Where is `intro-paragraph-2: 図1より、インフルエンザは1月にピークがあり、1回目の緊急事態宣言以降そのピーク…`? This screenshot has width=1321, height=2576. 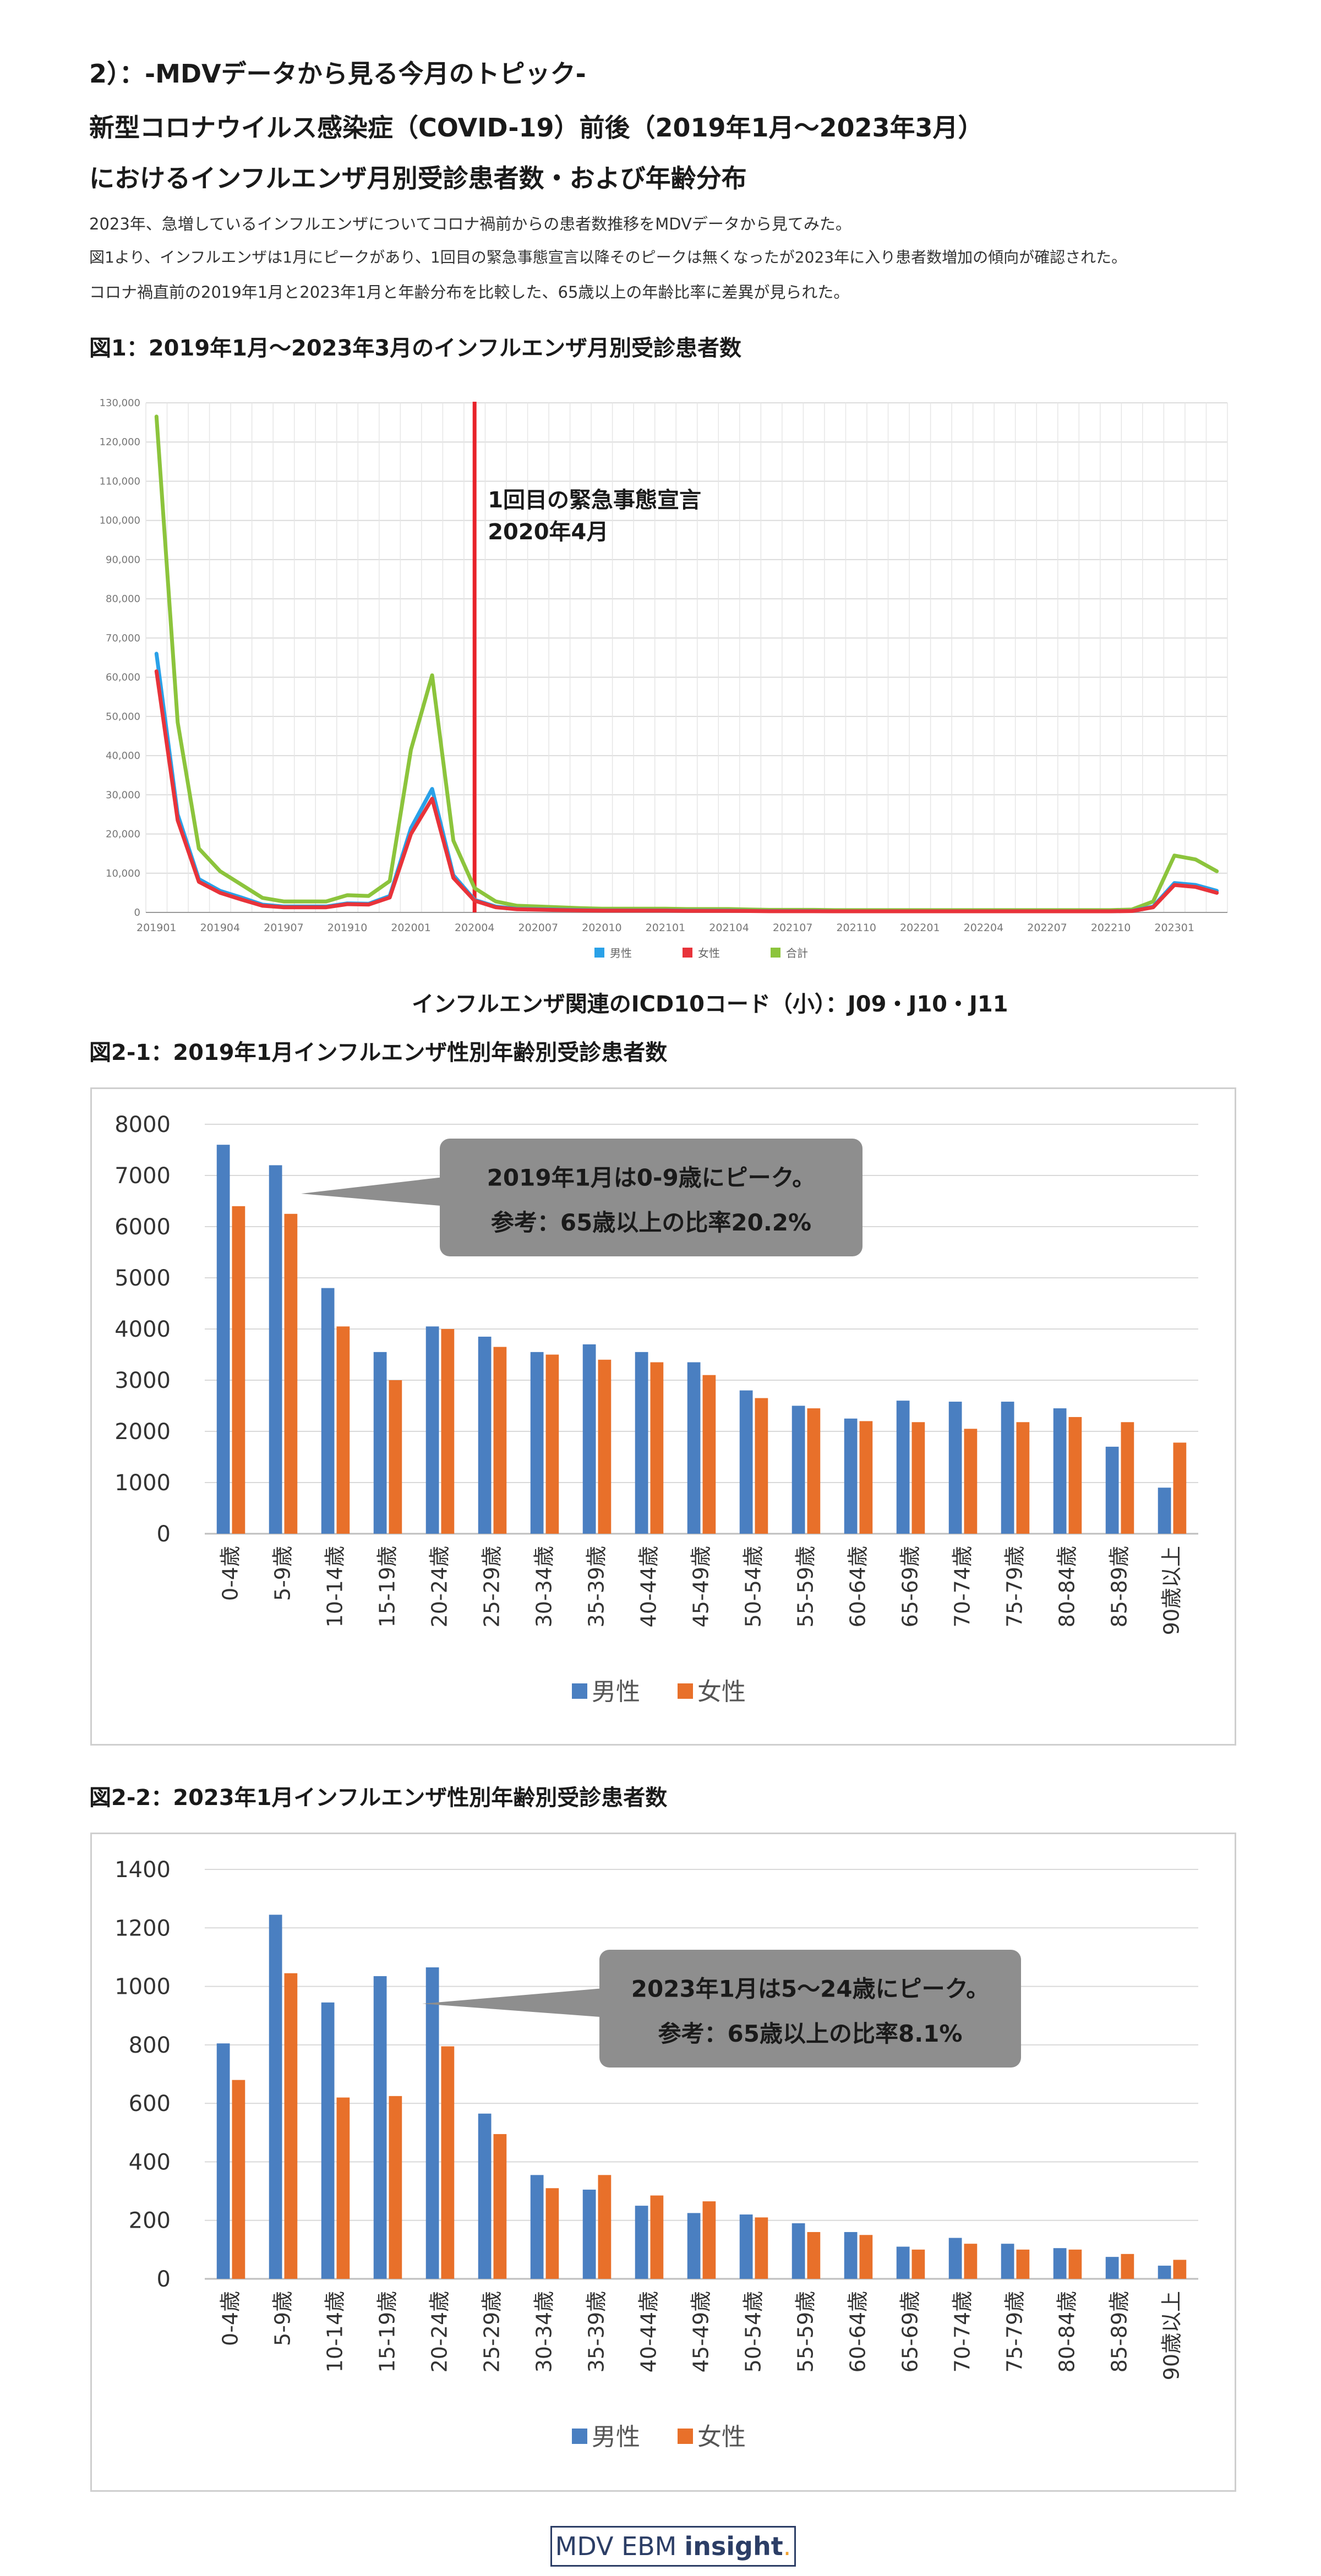
intro-paragraph-2: 図1より、インフルエンザは1月にピークがあり、1回目の緊急事態宣言以降そのピーク… is located at coordinates (608, 257).